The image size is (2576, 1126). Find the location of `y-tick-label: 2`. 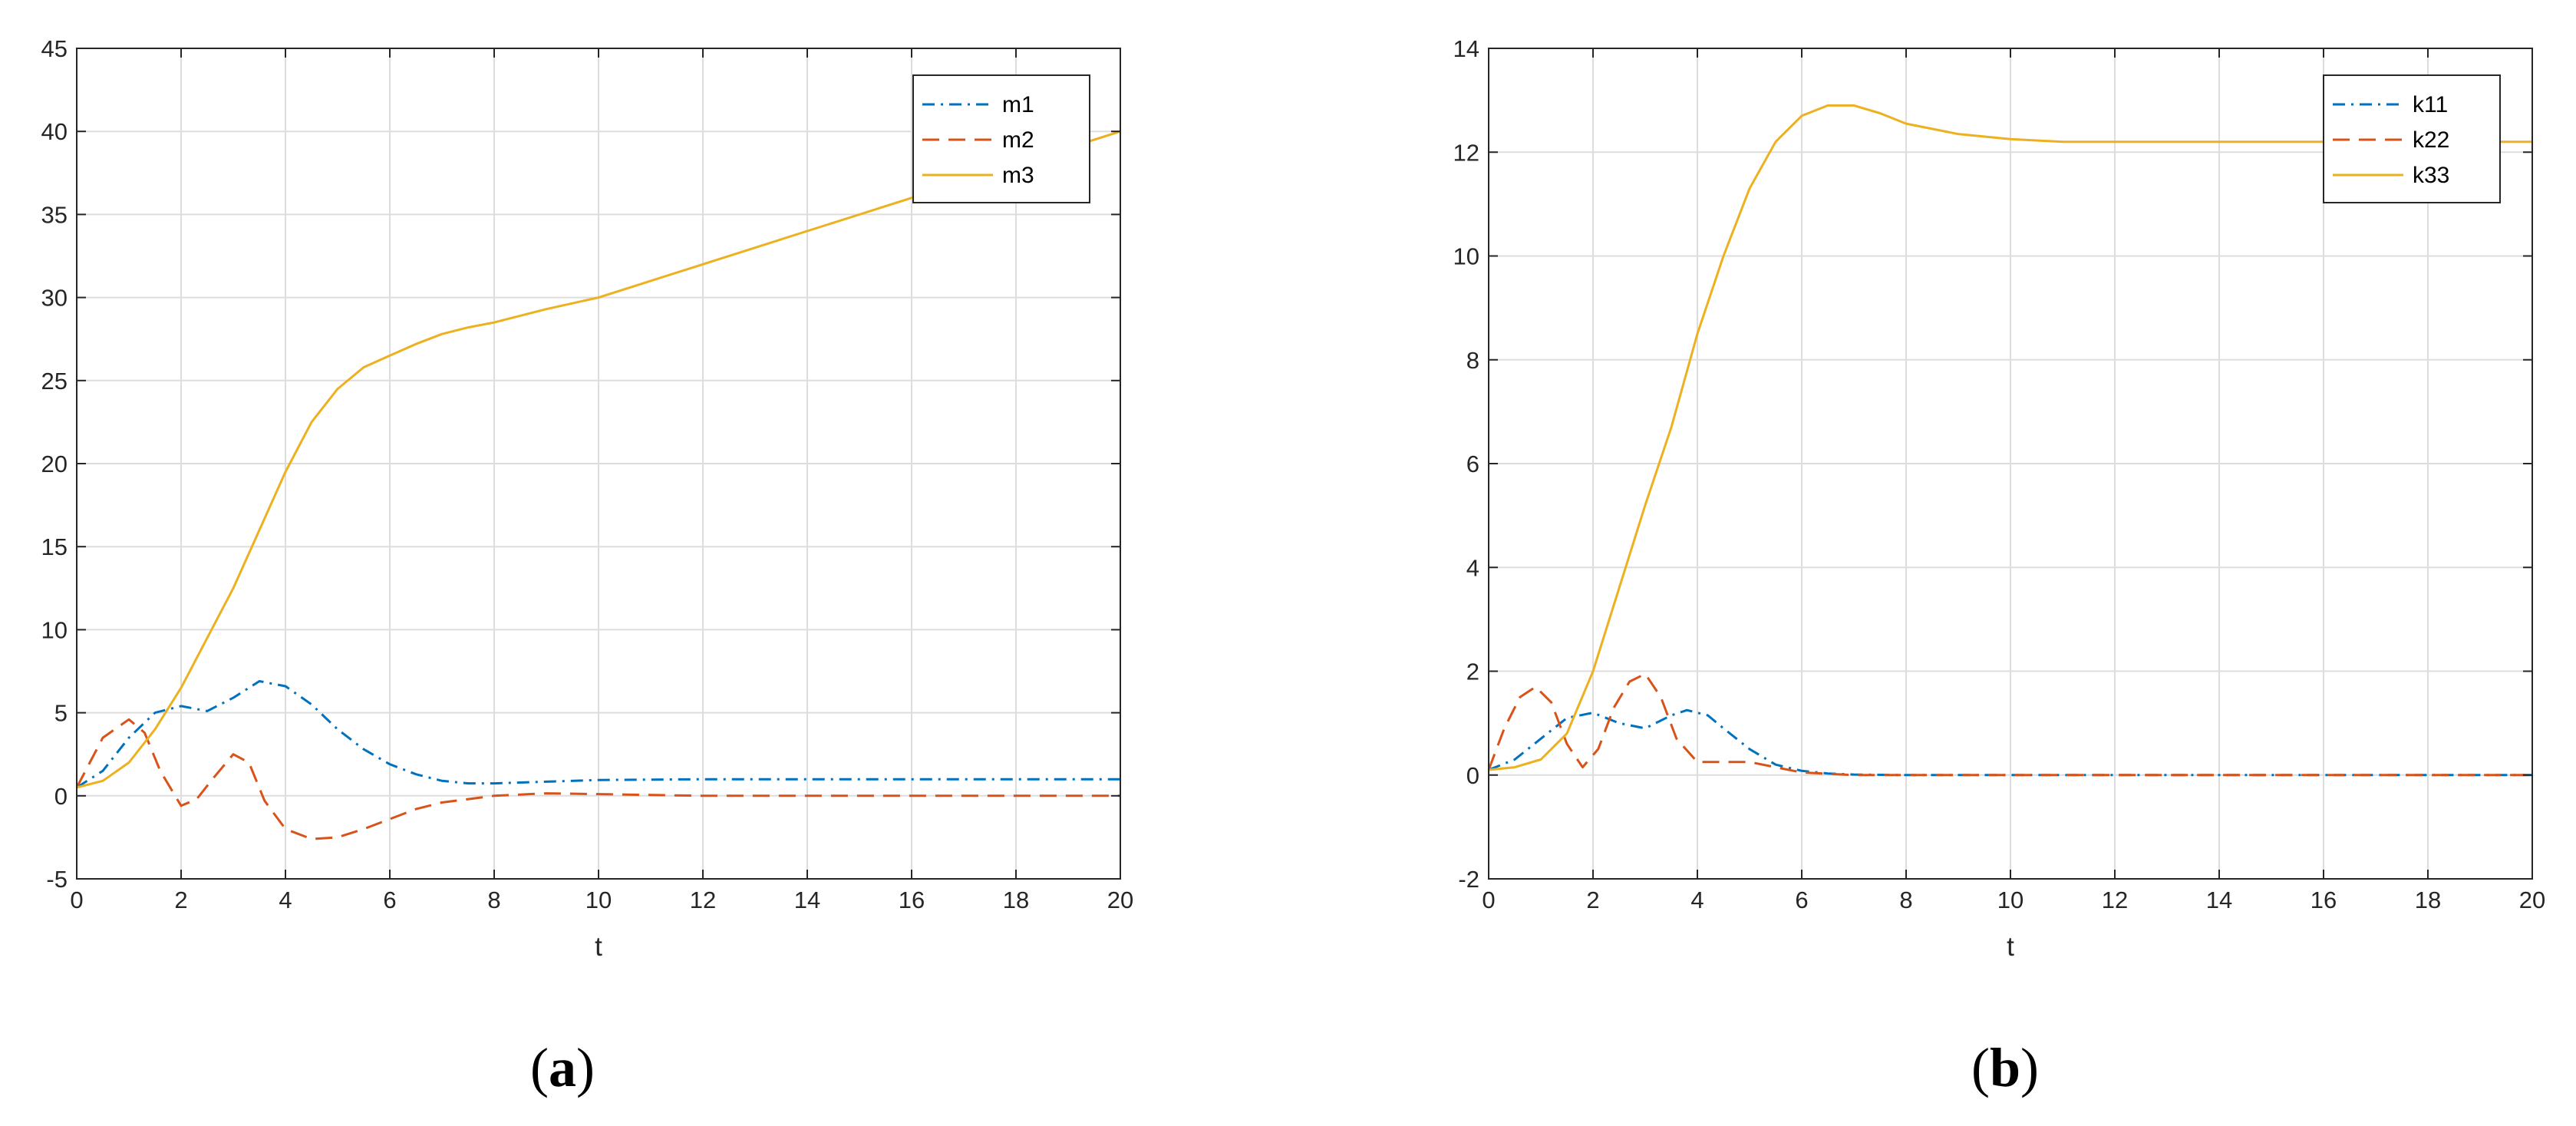

y-tick-label: 2 is located at coordinates (1472, 672).